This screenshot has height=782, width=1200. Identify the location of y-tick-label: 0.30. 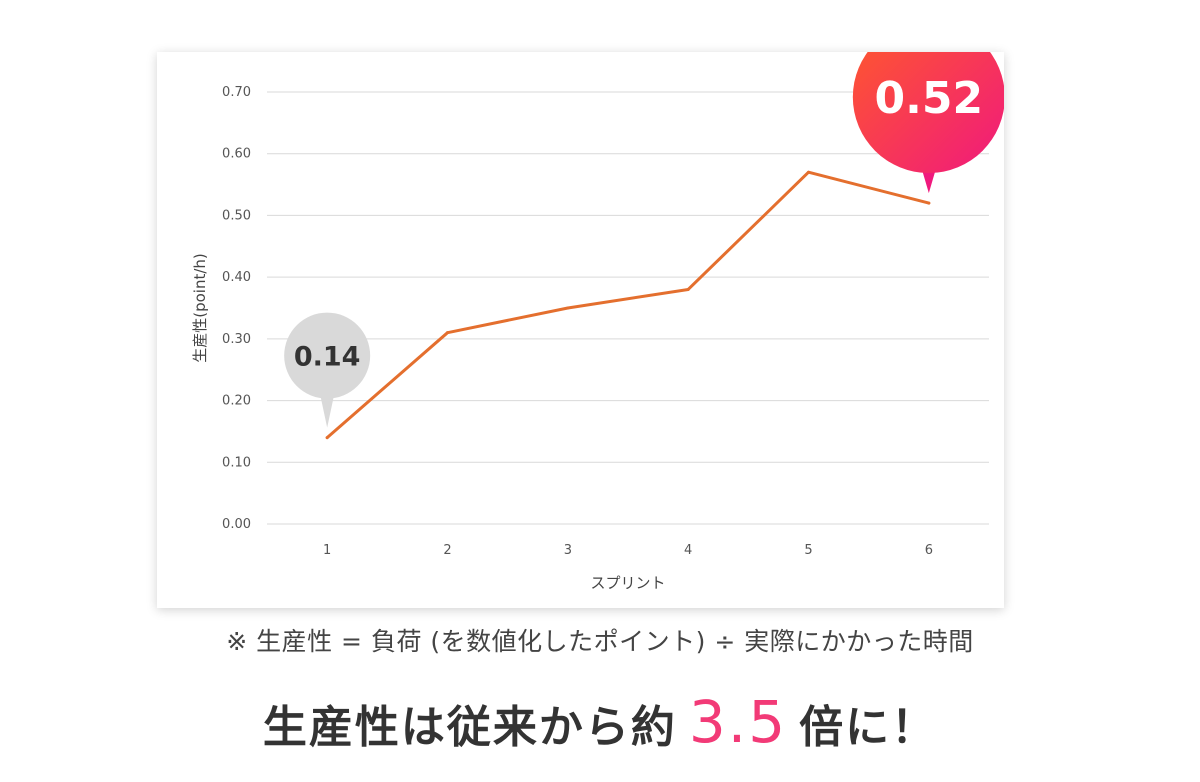
(236, 339).